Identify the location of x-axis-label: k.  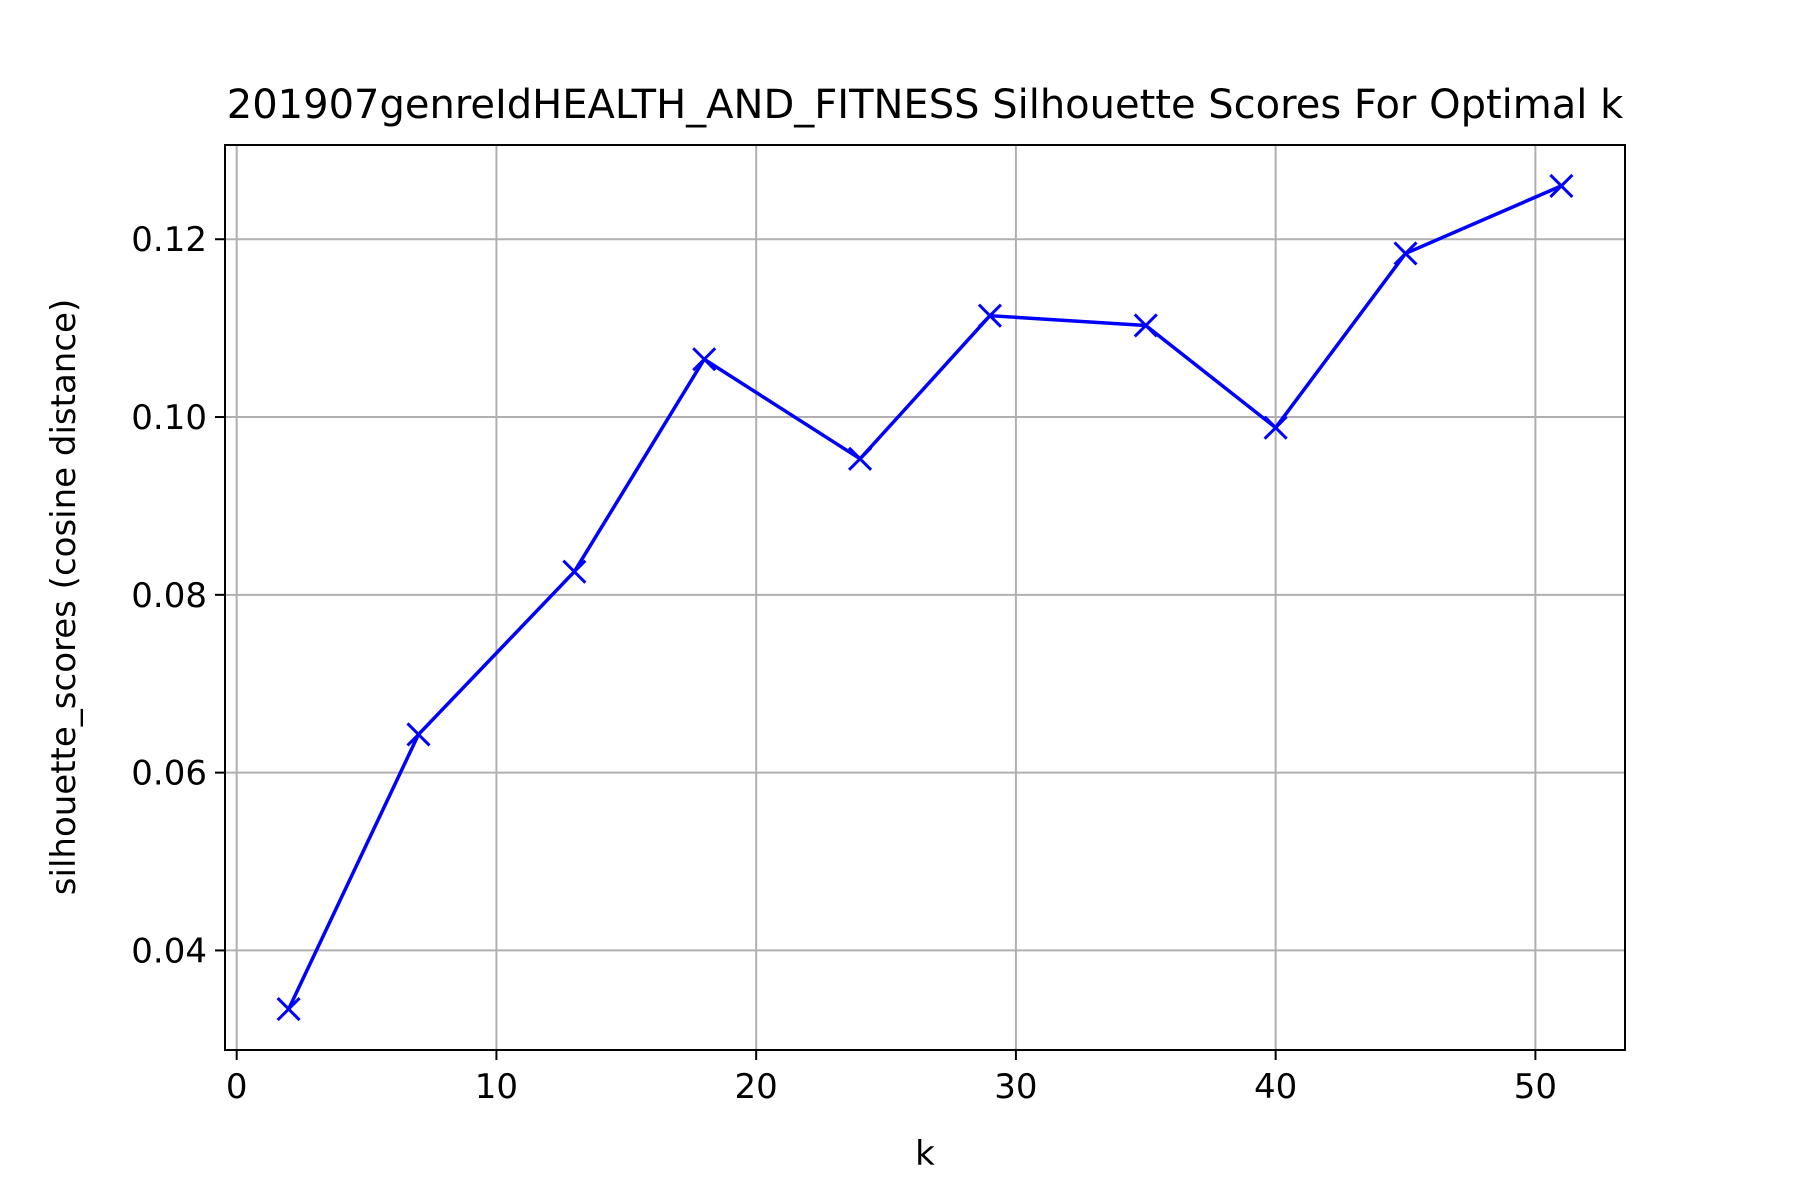
(925, 1154).